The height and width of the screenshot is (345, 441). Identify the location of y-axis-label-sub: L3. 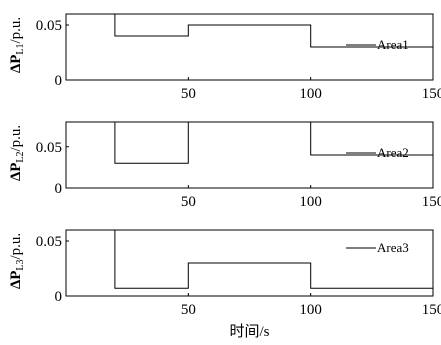
(20, 264).